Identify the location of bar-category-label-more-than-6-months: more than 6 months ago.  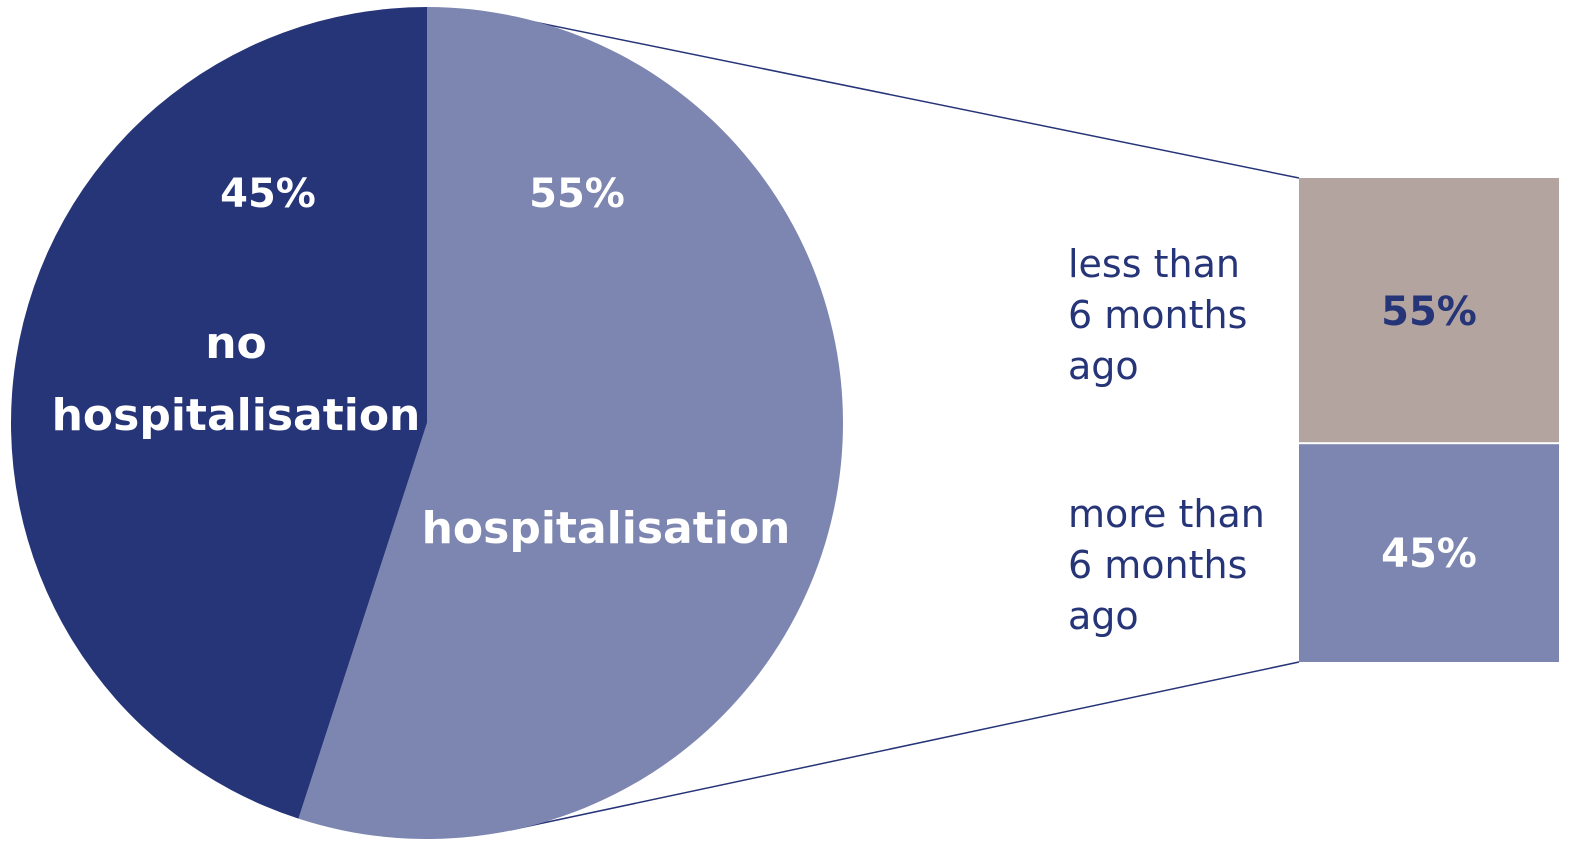
(1166, 565).